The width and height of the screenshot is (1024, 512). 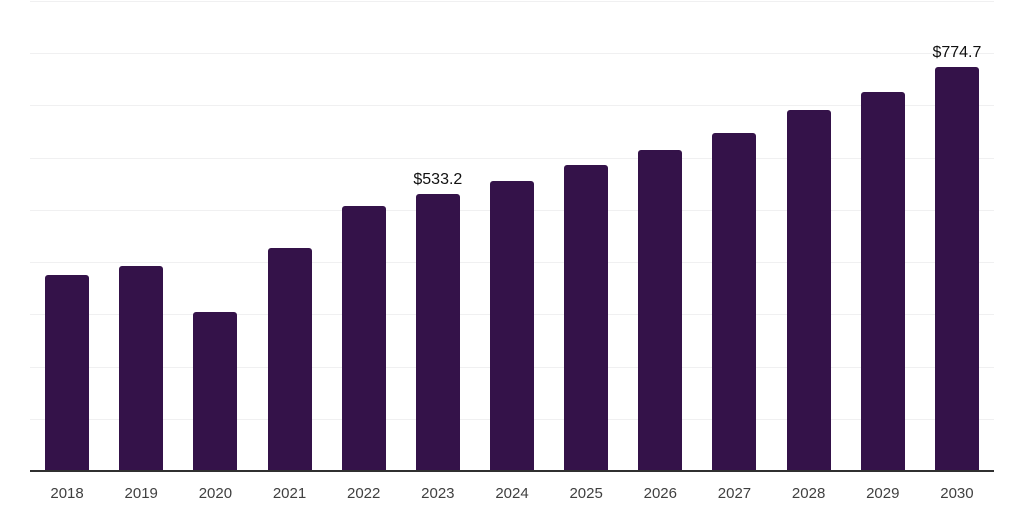 I want to click on x-tick-label-2025: 2025, so click(x=586, y=493).